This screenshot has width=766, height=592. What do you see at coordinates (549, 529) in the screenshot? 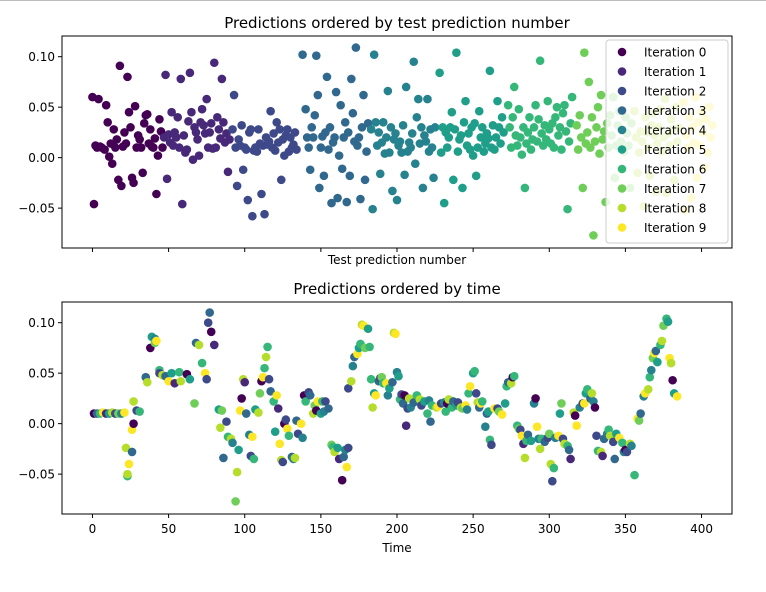
I see `x-tick-label: 300` at bounding box center [549, 529].